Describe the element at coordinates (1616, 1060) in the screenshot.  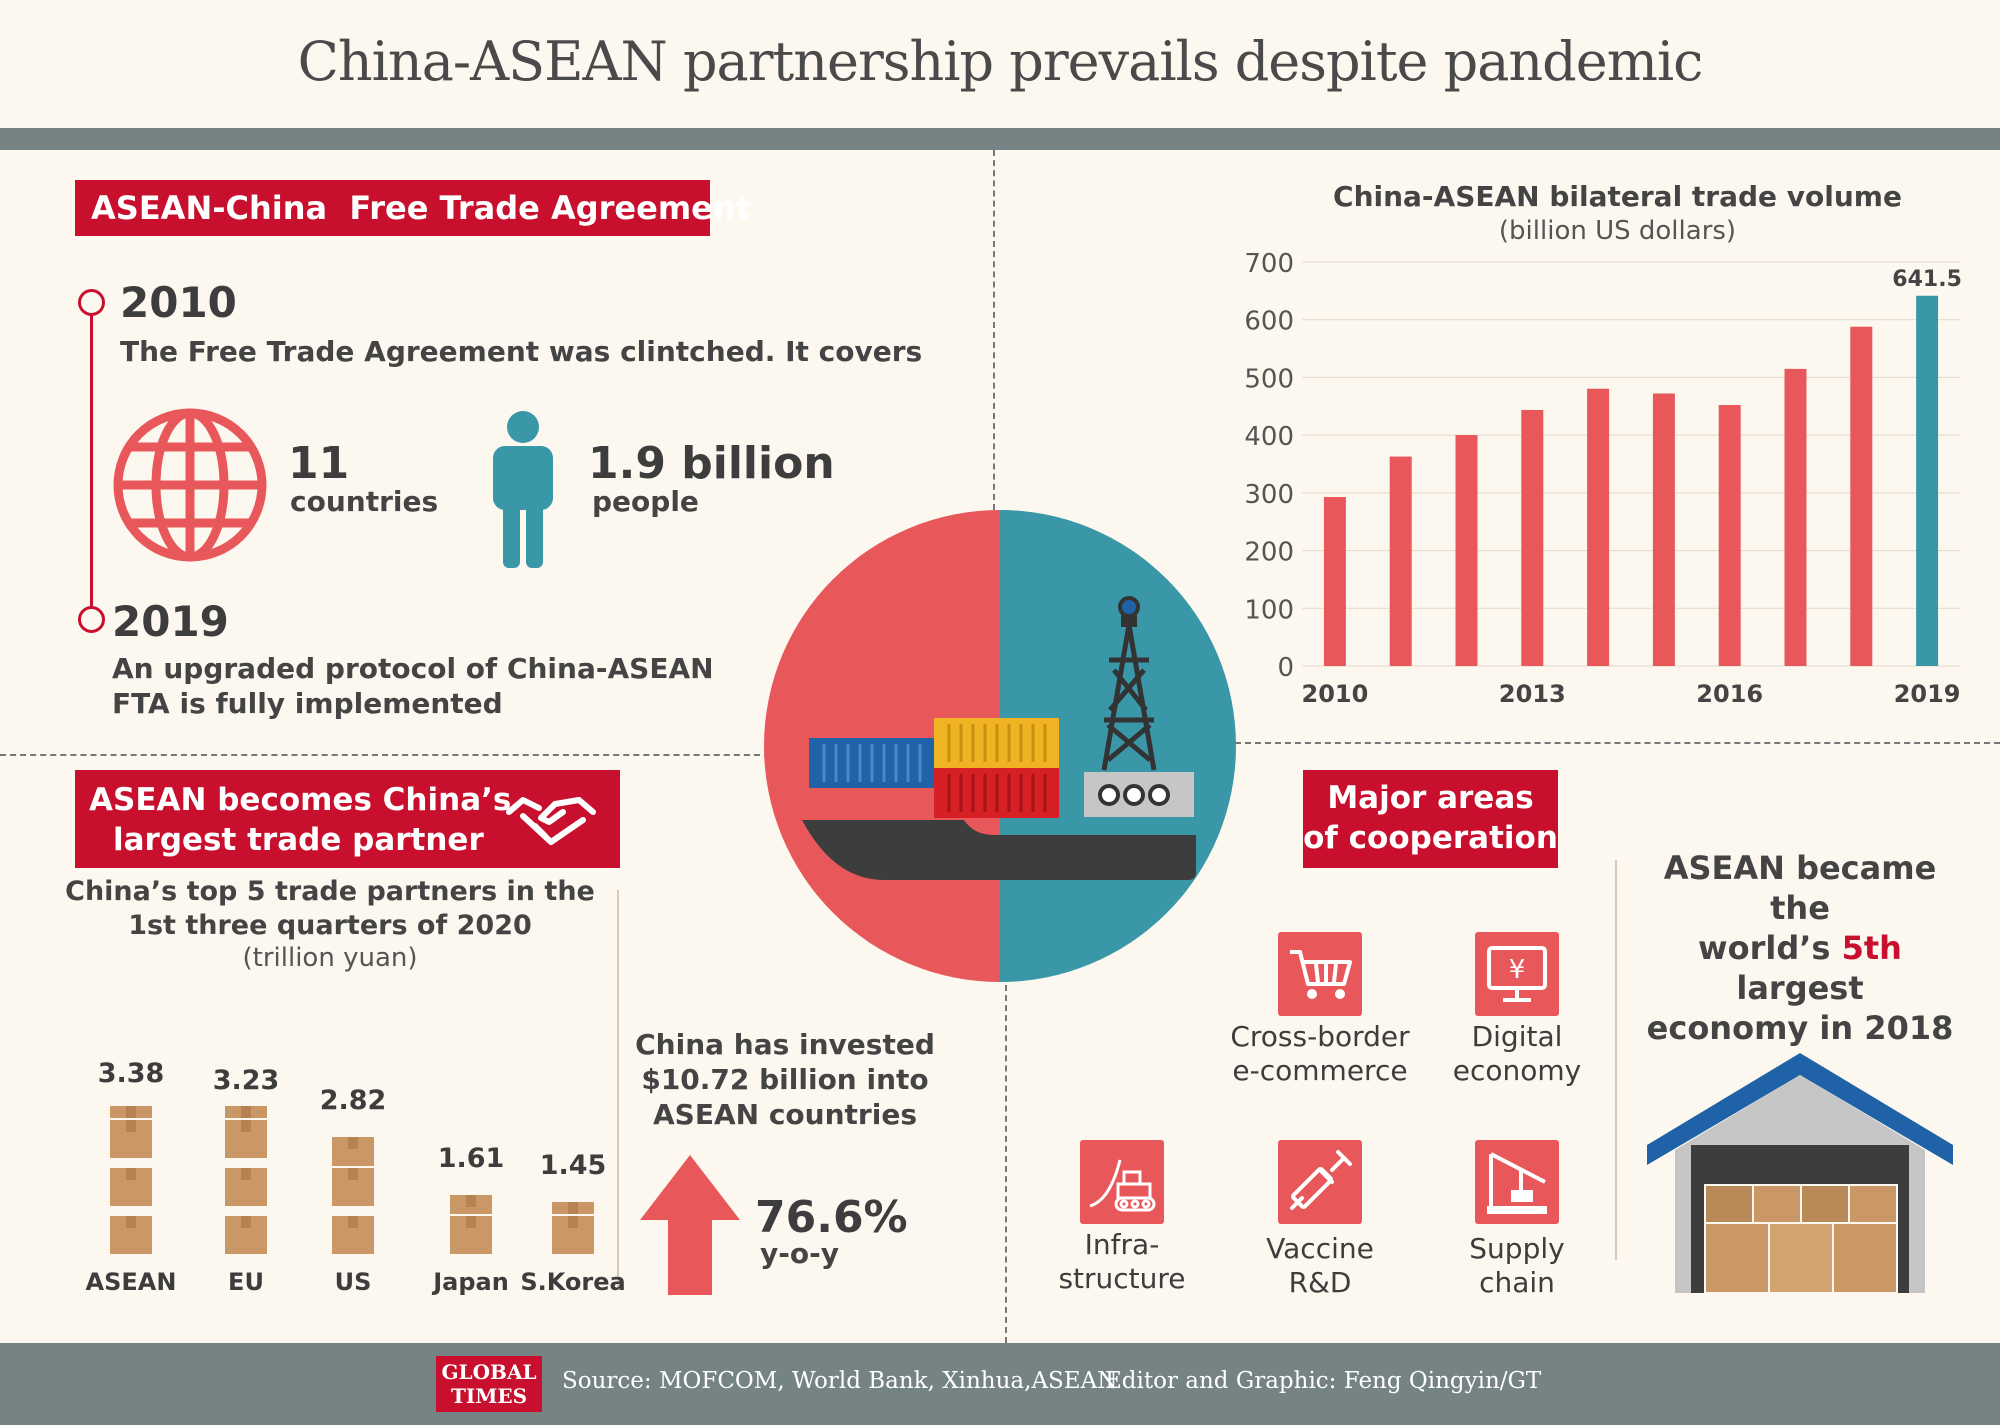
I see `divider-economy` at that location.